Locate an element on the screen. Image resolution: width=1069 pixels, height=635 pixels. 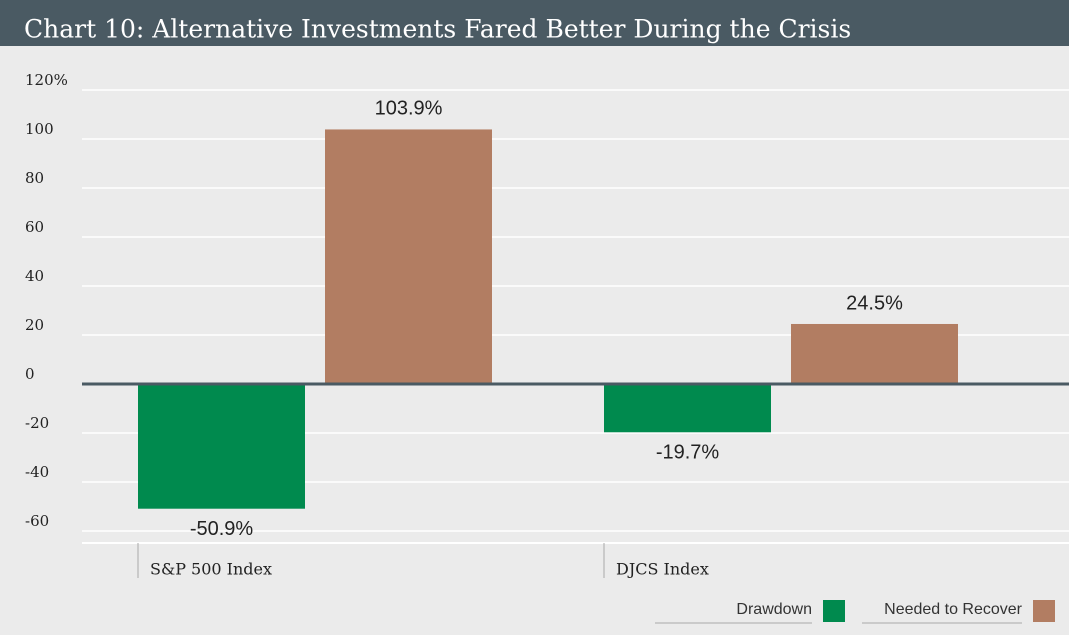
y-tick-label: 60 is located at coordinates (34, 227).